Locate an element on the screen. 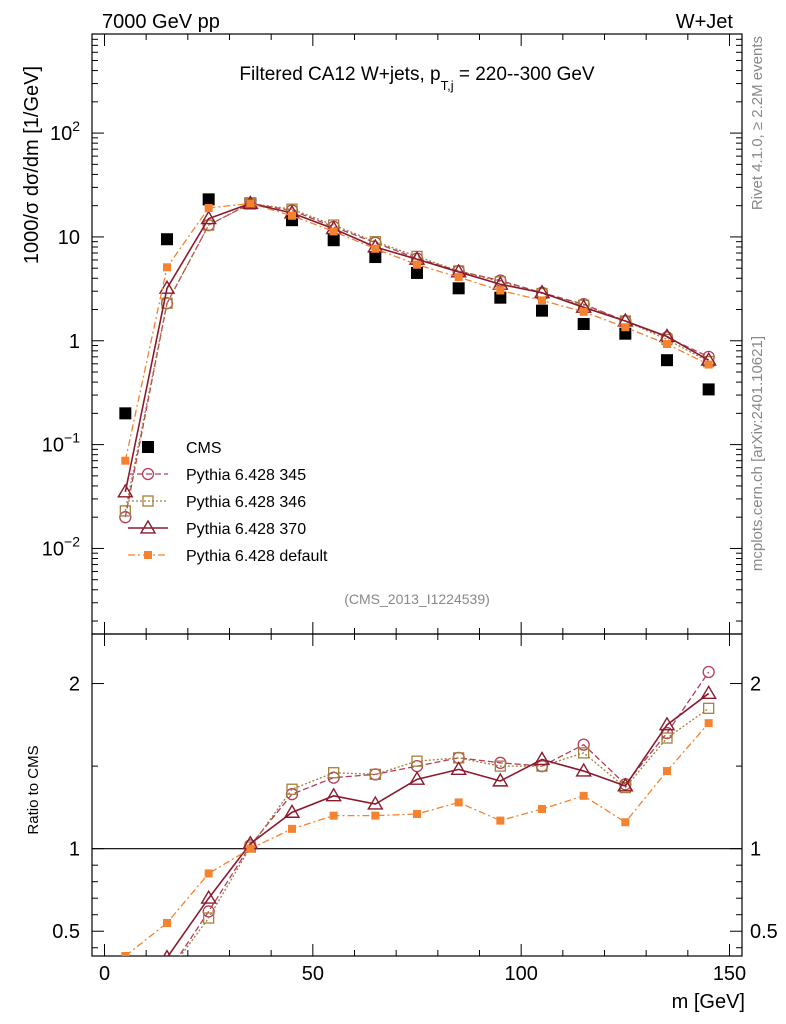  x-tick-label-150: 150 is located at coordinates (729, 974).